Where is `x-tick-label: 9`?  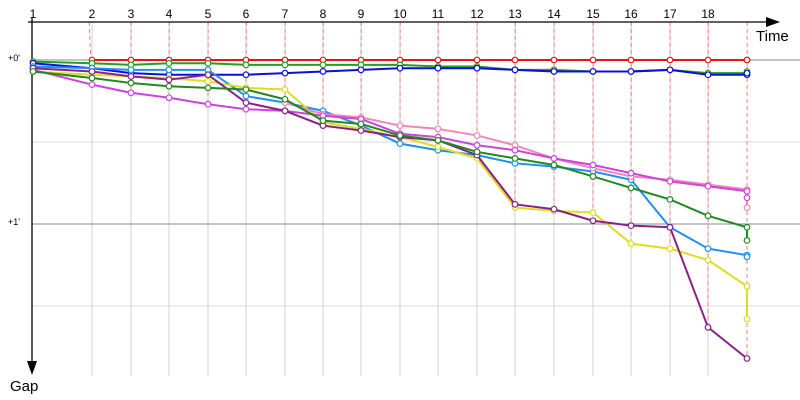 x-tick-label: 9 is located at coordinates (361, 14).